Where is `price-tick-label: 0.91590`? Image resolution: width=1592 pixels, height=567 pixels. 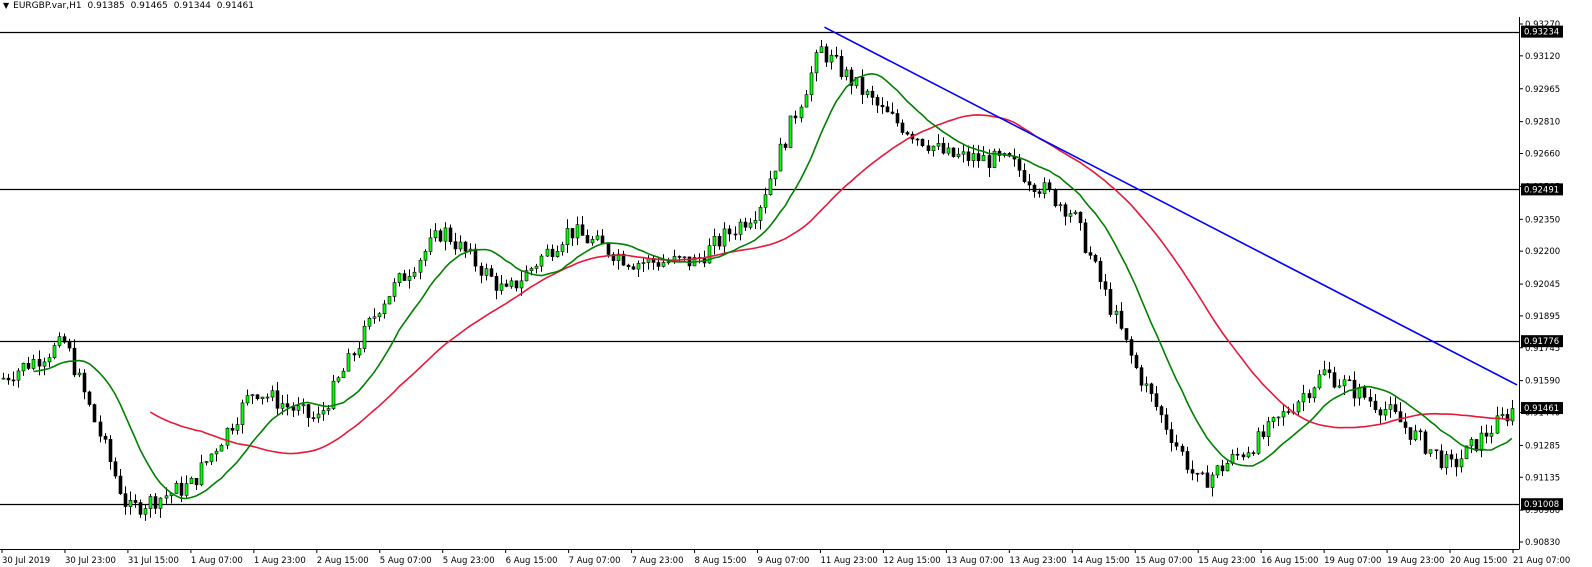 price-tick-label: 0.91590 is located at coordinates (1542, 382).